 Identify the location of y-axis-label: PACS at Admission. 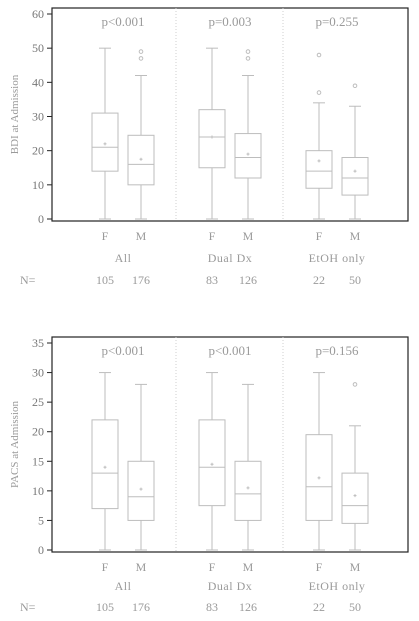
(15, 444).